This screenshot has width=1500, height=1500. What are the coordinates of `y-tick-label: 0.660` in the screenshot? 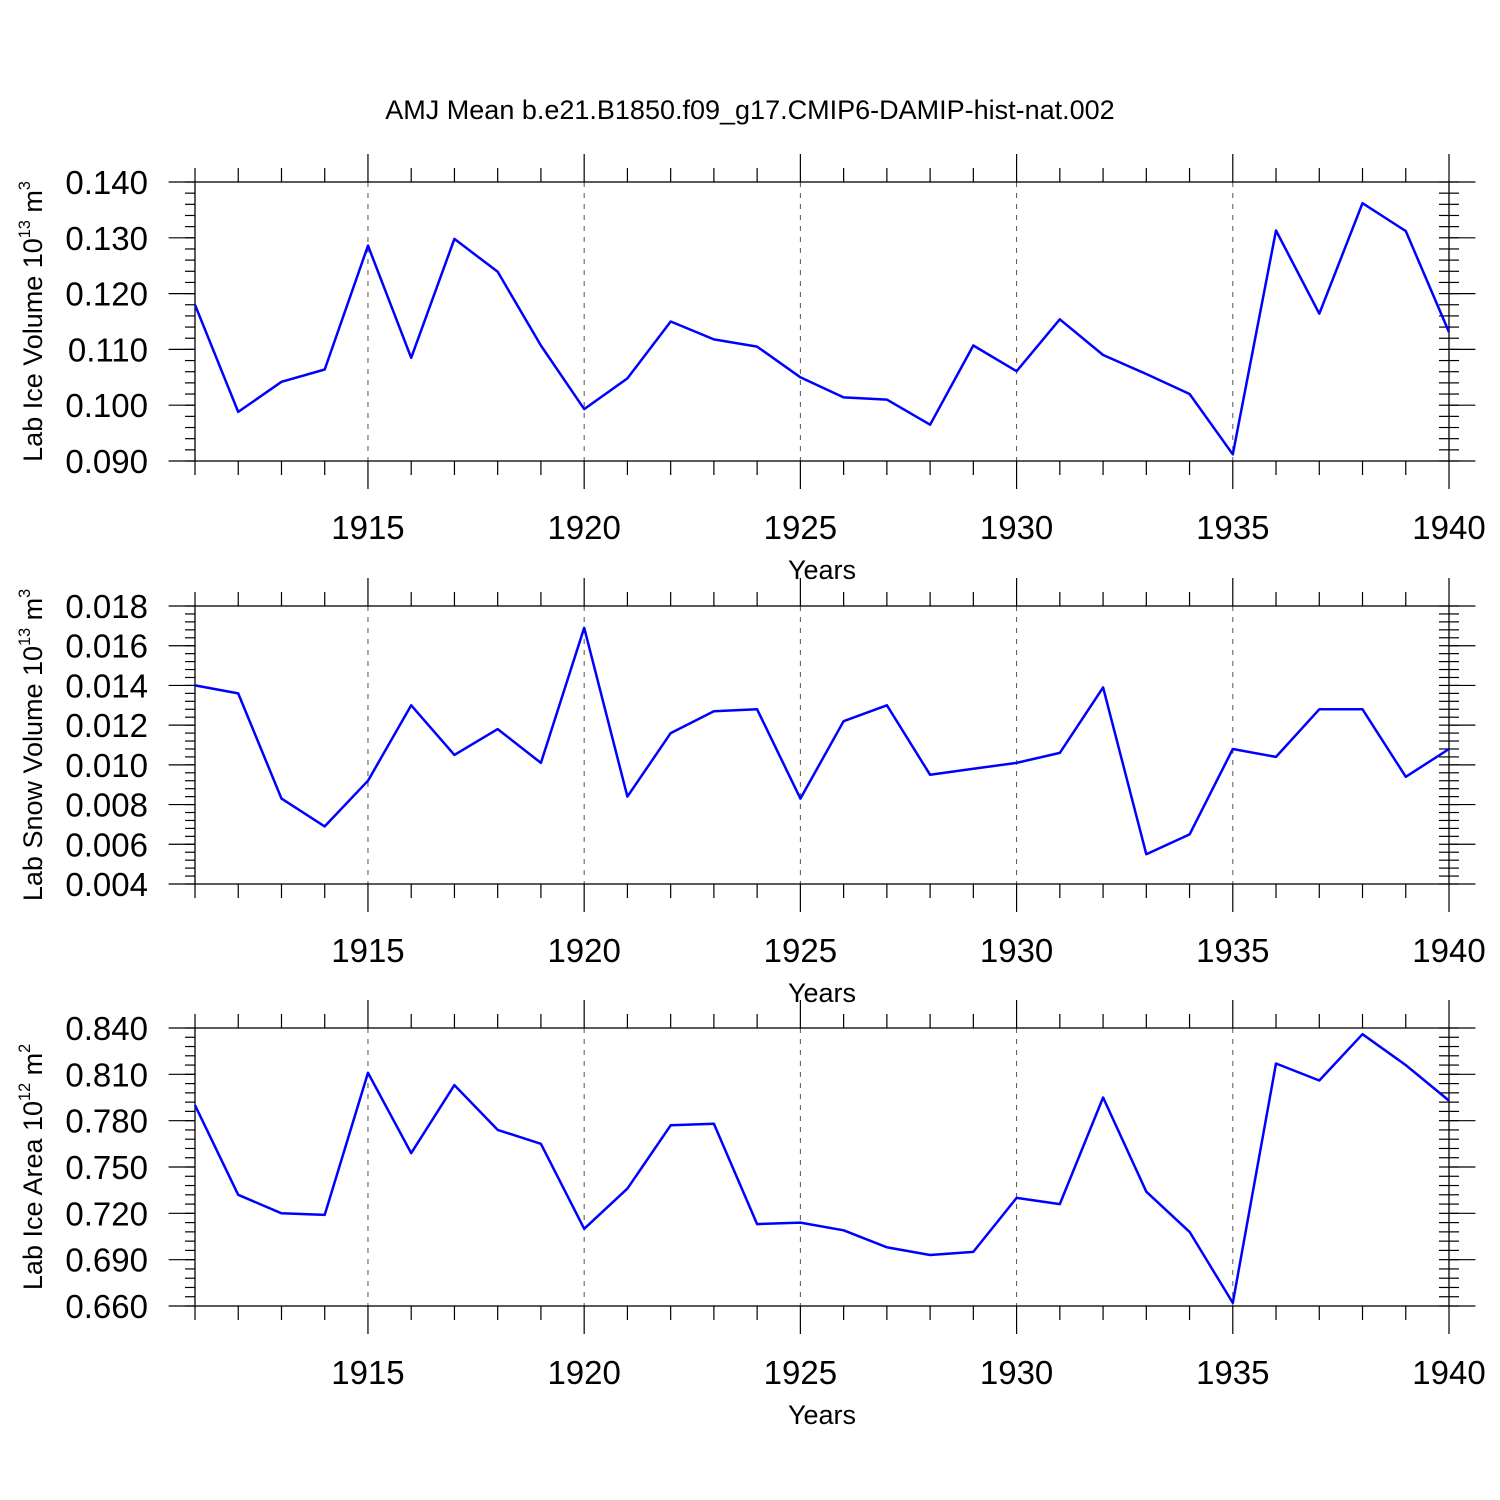 It's located at (106, 1306).